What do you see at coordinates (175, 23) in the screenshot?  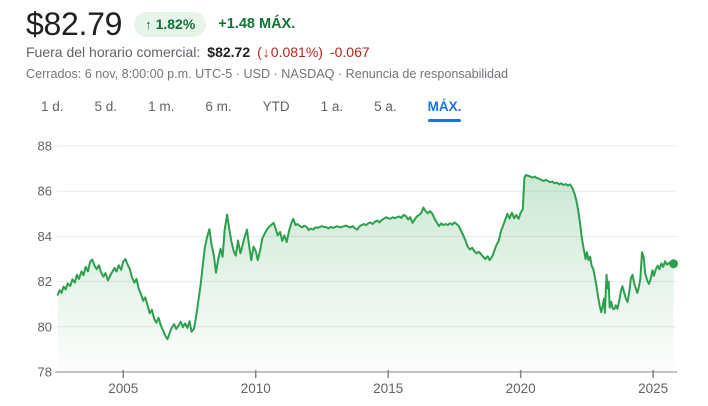 I see `percent-change-value: 1.82%` at bounding box center [175, 23].